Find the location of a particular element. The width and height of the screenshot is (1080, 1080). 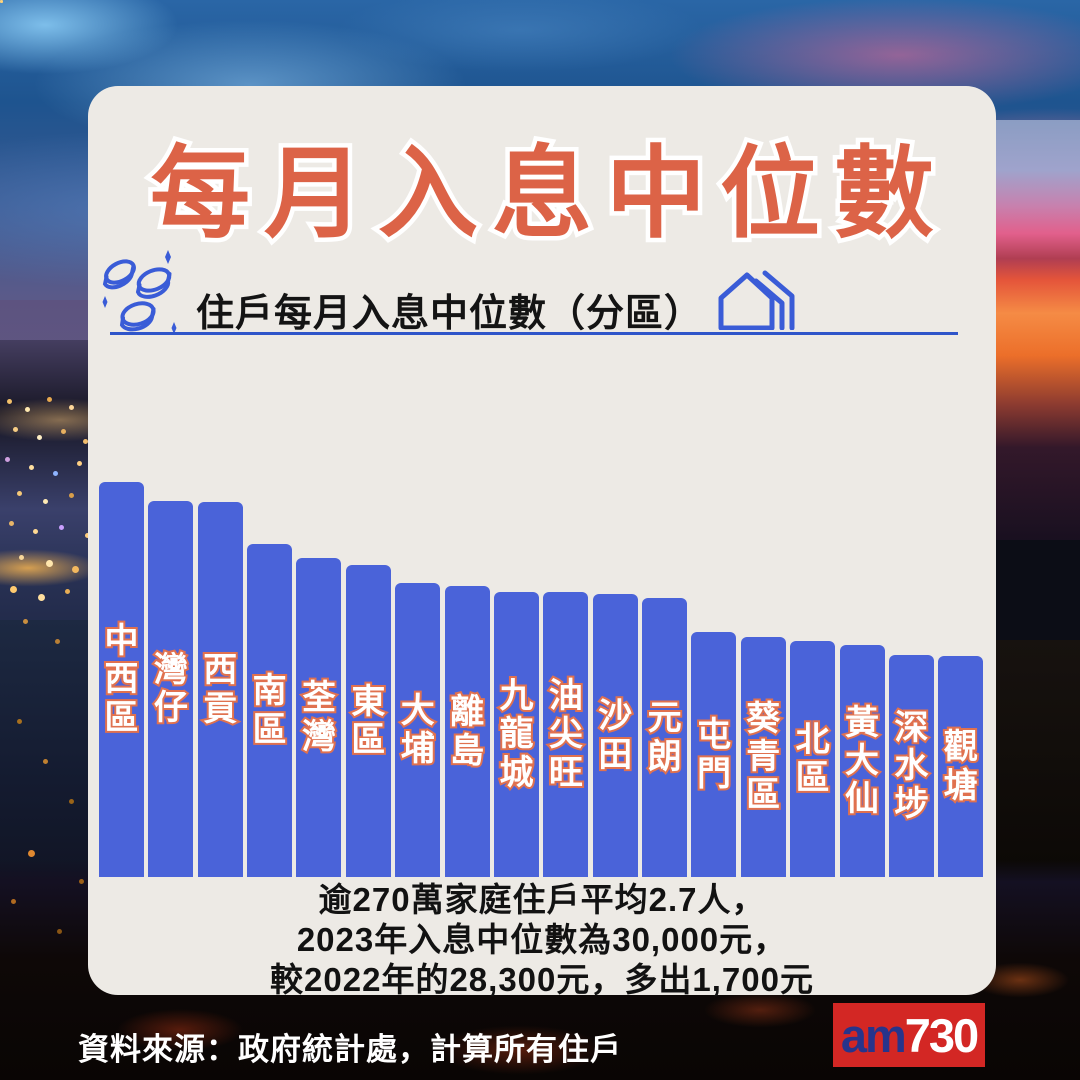

bar-15: 北區 is located at coordinates (813, 759).